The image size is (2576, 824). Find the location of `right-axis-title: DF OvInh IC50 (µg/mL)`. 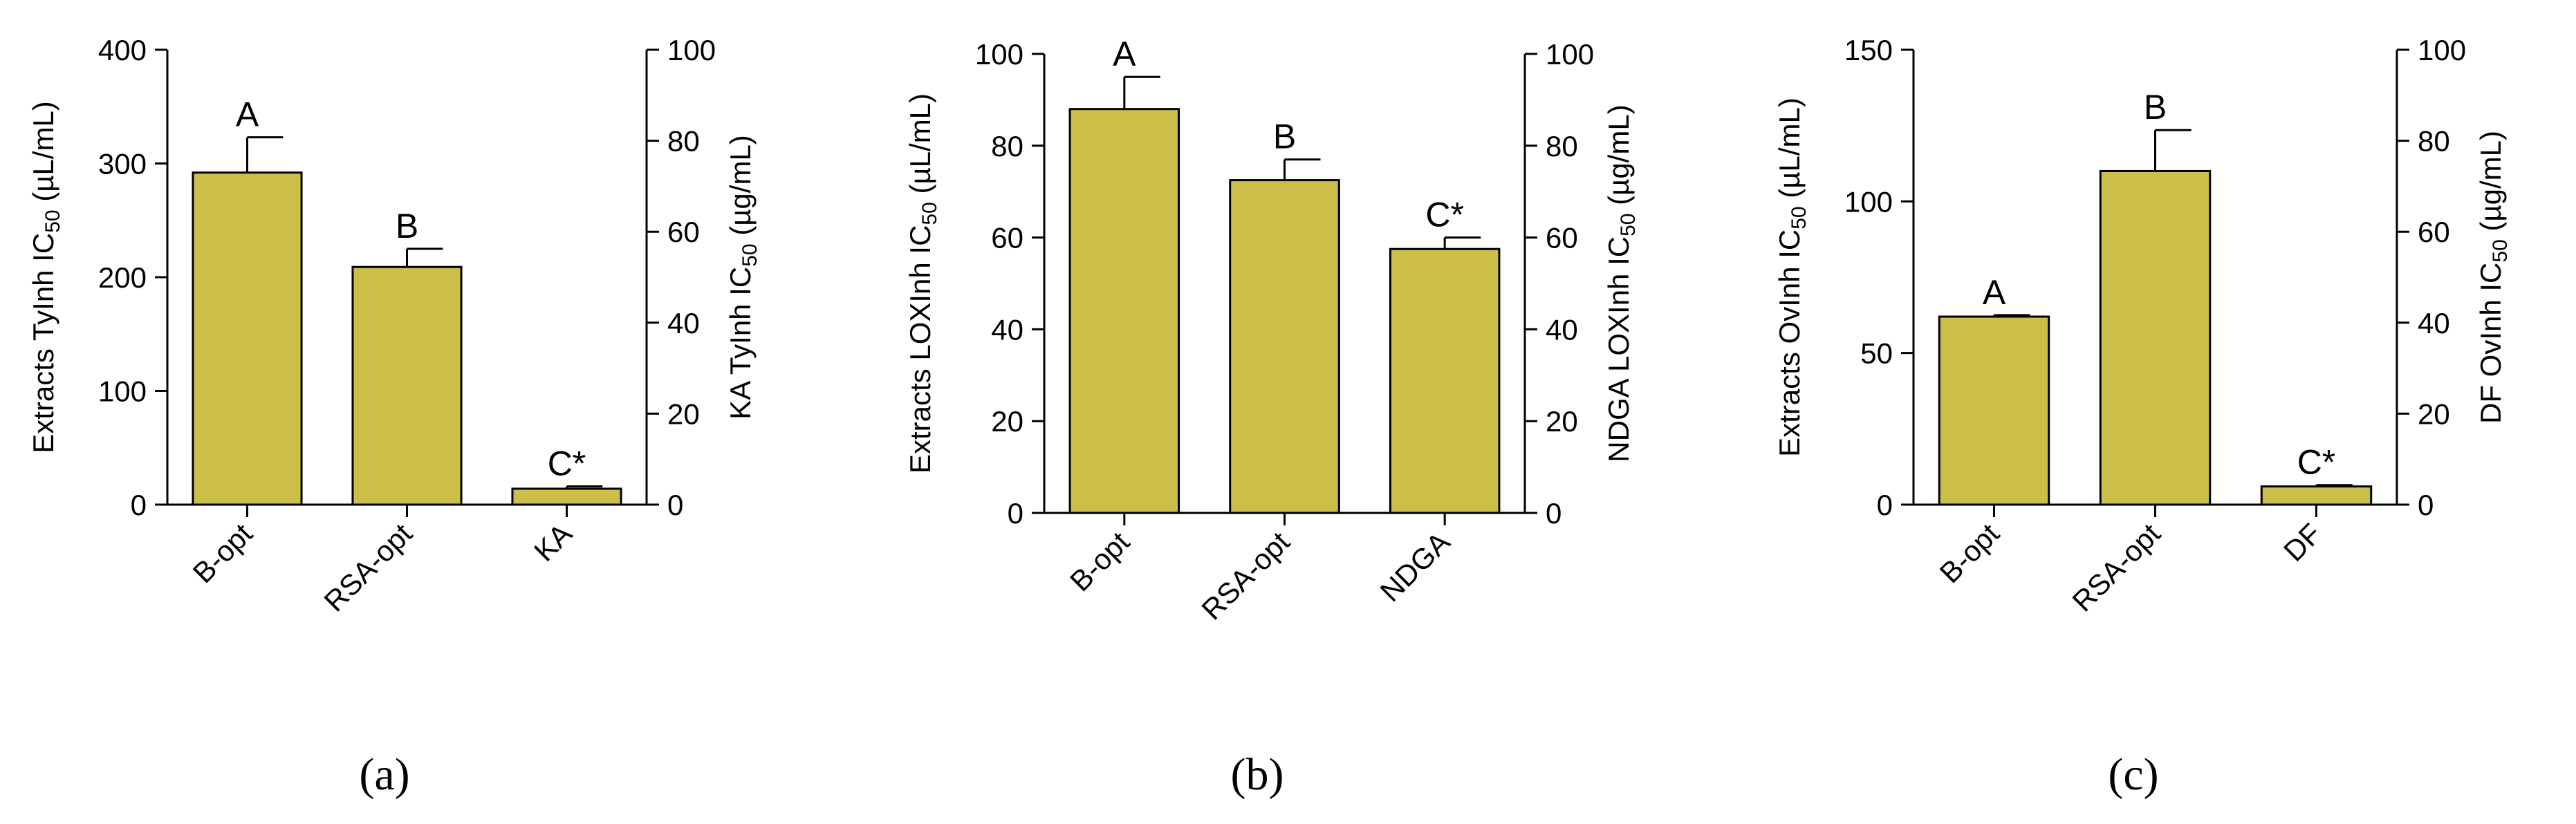

right-axis-title: DF OvInh IC50 (µg/mL) is located at coordinates (2493, 277).